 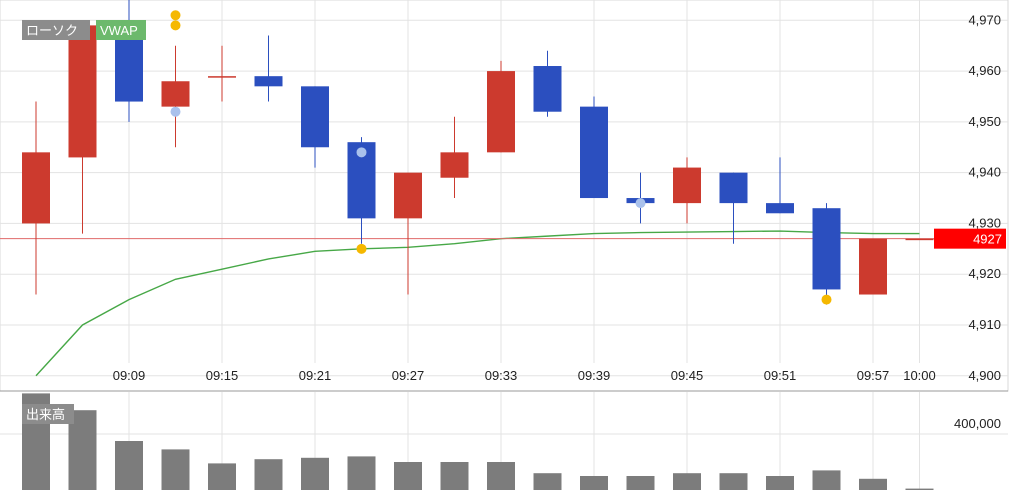 I want to click on legend-tag-label: ローソク, so click(x=52, y=30).